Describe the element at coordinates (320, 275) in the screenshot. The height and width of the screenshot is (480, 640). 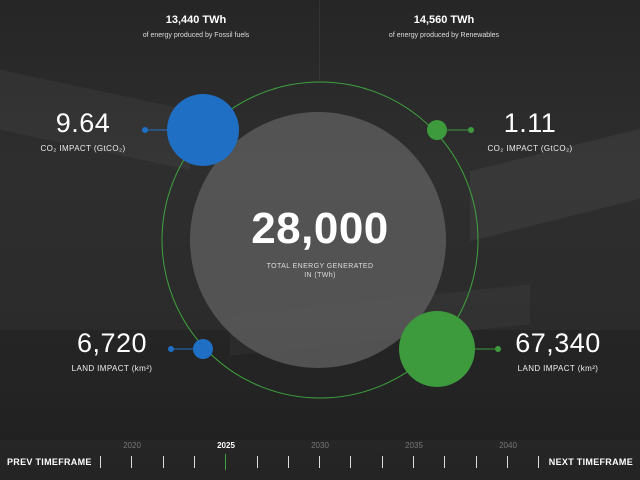
I see `total-energy-label-line2: IN (TWh)` at that location.